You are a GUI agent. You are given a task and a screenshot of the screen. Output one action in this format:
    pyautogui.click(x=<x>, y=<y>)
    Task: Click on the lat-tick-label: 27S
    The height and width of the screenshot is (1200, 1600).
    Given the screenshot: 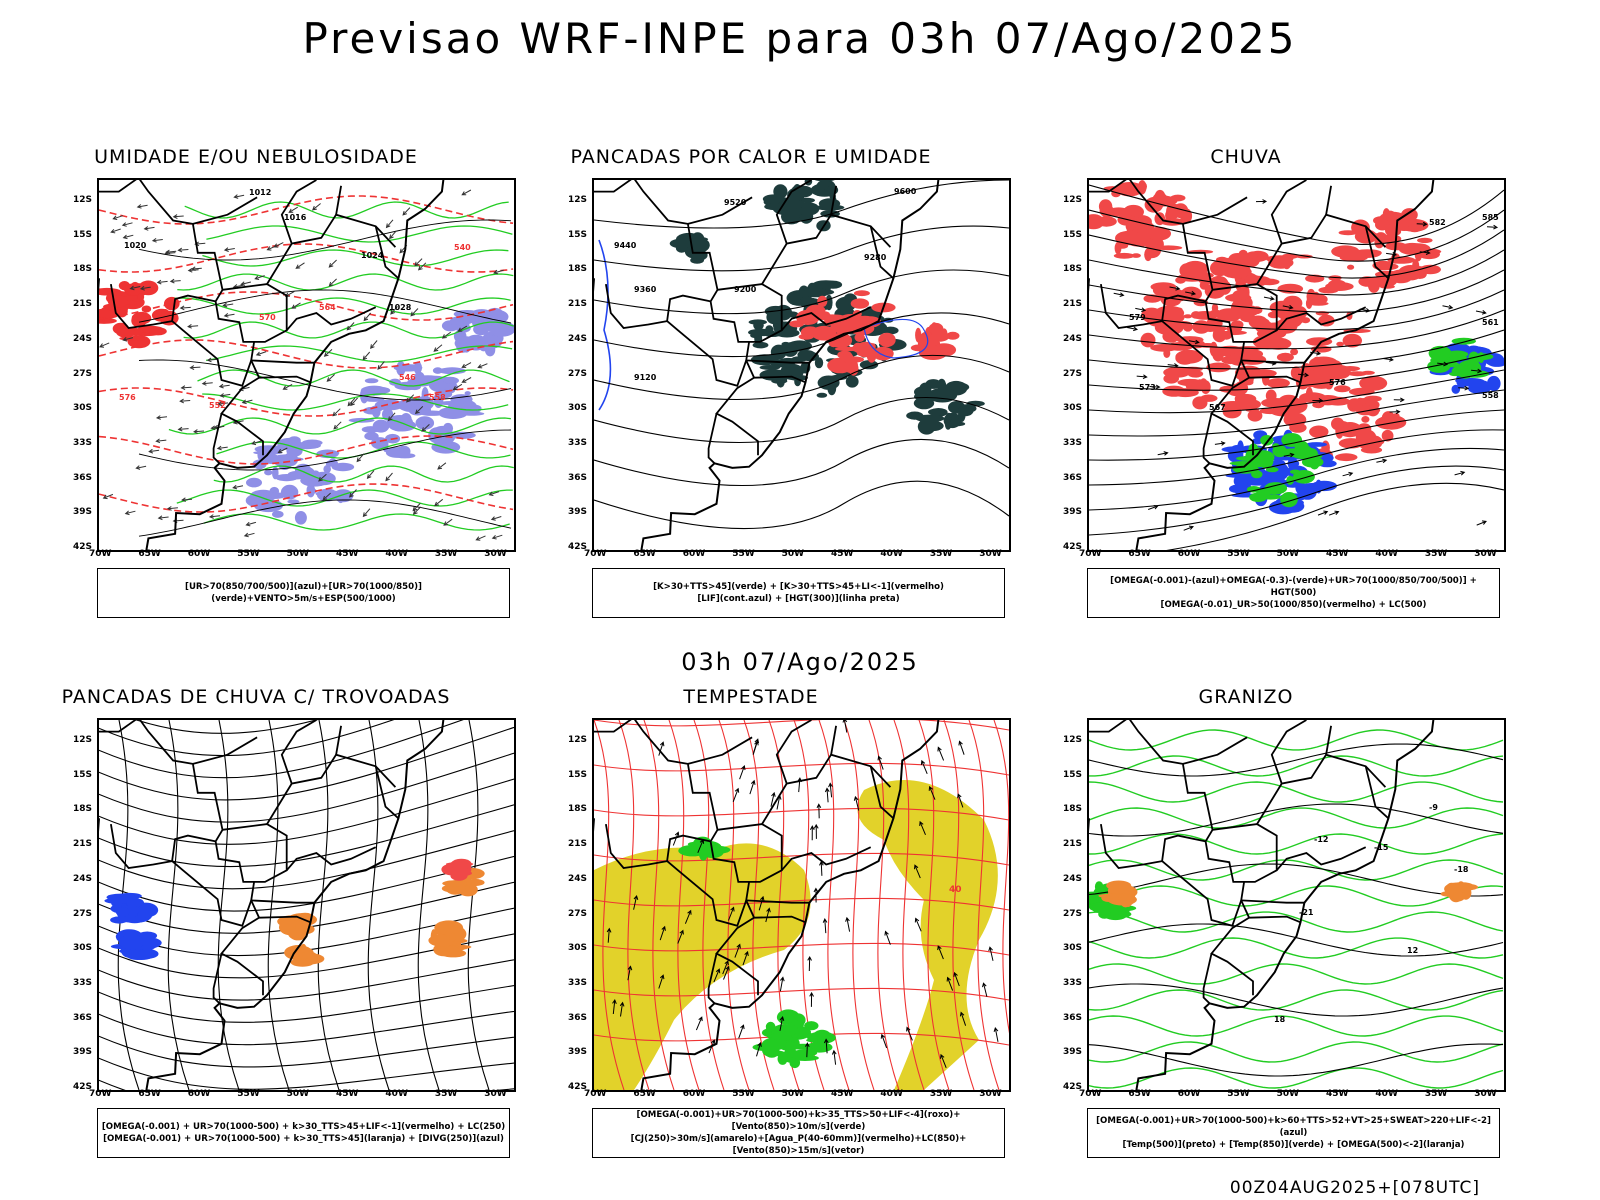 What is the action you would take?
    pyautogui.click(x=578, y=913)
    